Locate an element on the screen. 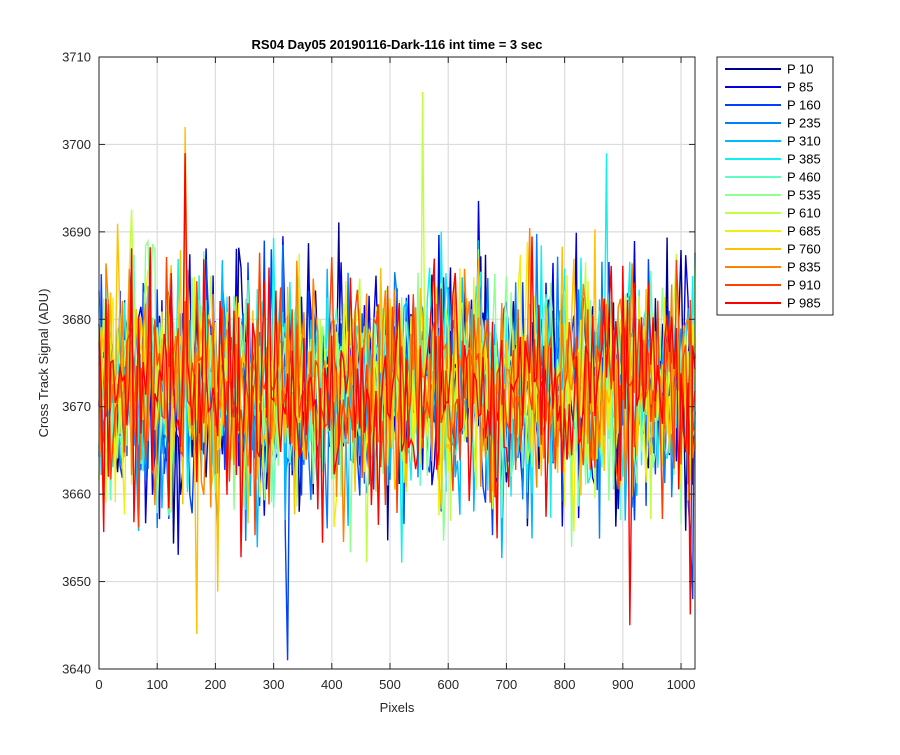  y-tick-label: 3670 is located at coordinates (76, 406).